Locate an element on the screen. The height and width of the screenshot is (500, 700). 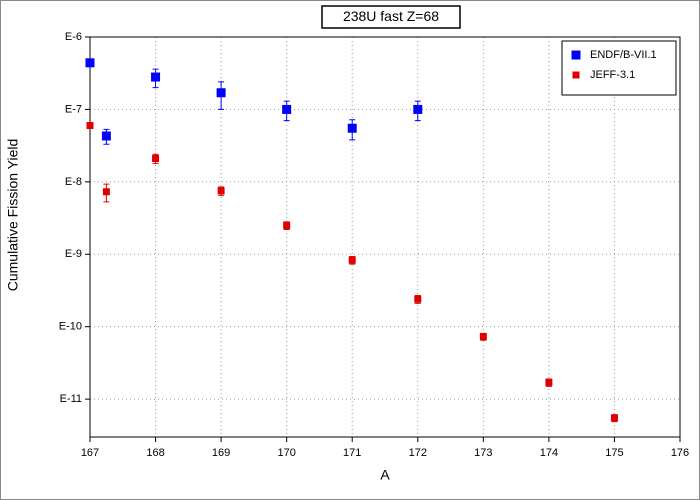
y-tick-label: E-11 is located at coordinates (71, 399).